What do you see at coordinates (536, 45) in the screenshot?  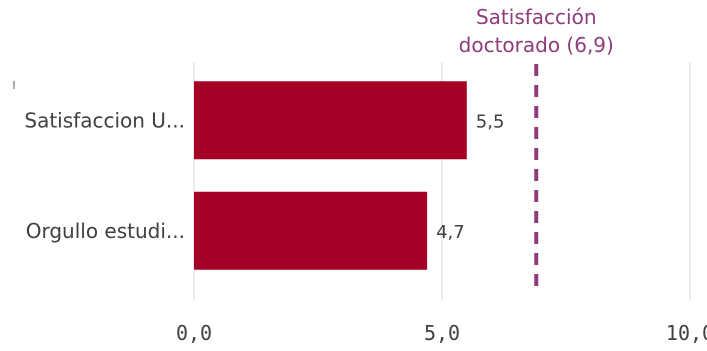 I see `reference-label-line2: doctorado (6,9)` at bounding box center [536, 45].